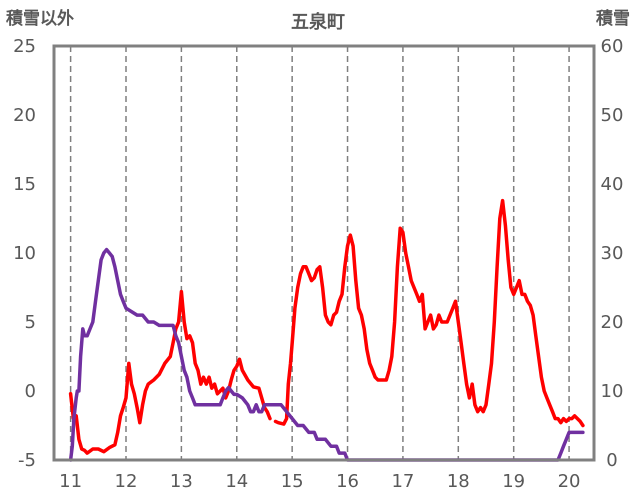 The width and height of the screenshot is (636, 501). What do you see at coordinates (612, 253) in the screenshot?
I see `y-right-tick-label: 30` at bounding box center [612, 253].